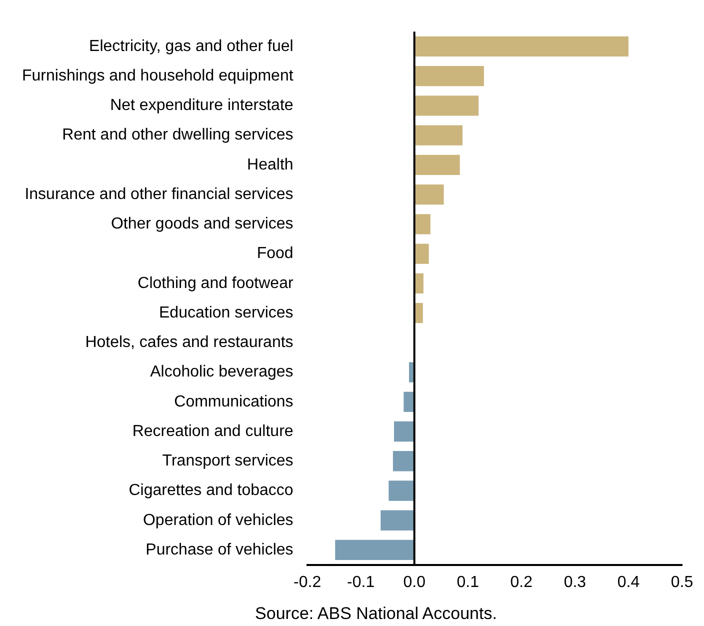  Describe the element at coordinates (628, 582) in the screenshot. I see `x-tick-label: 0.4` at that location.